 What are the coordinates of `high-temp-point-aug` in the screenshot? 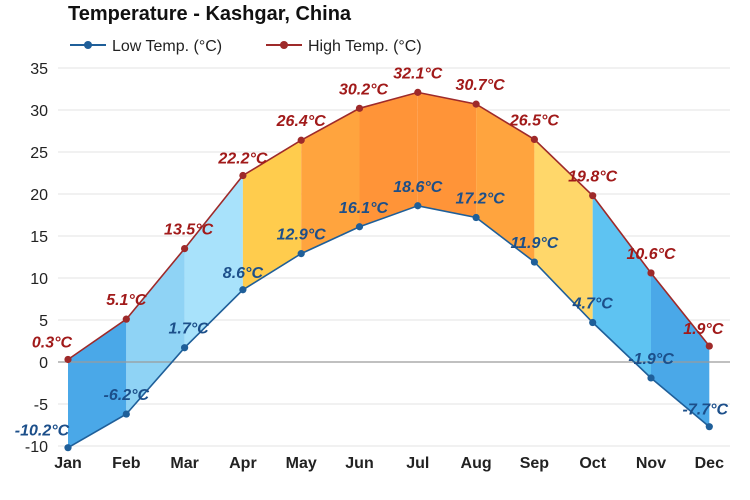 It's located at (476, 104).